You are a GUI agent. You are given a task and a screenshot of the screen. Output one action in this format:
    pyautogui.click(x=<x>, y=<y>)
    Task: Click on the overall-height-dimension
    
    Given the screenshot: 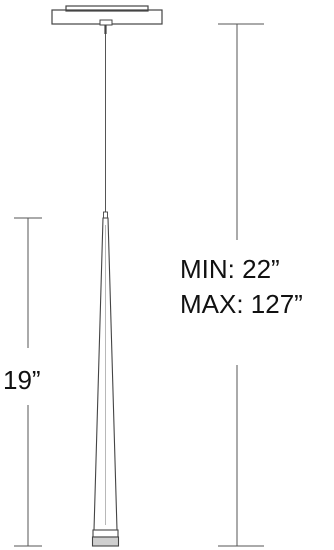 What is the action you would take?
    pyautogui.click(x=241, y=285)
    